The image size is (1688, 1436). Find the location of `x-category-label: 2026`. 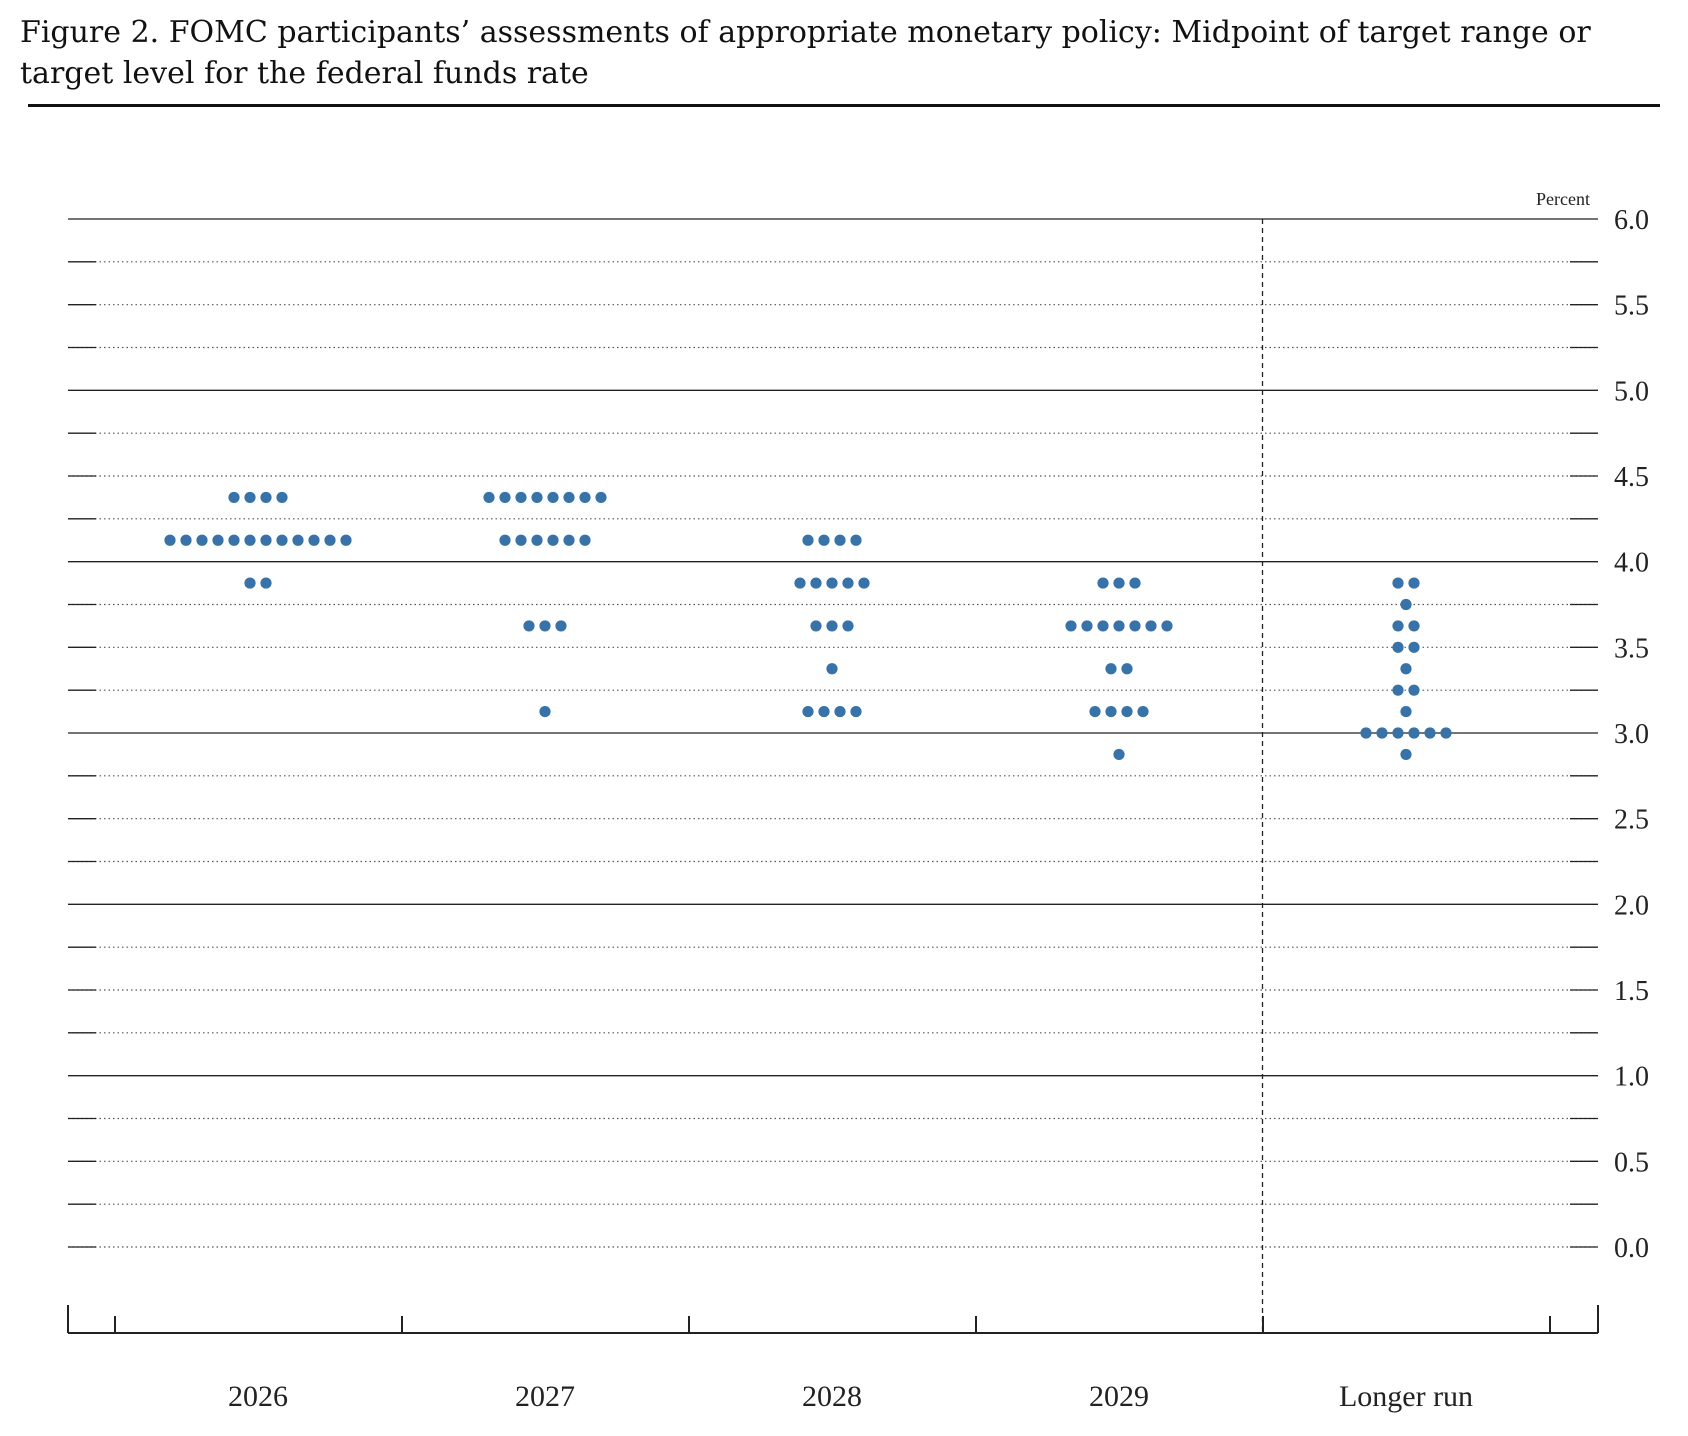

x-category-label: 2026 is located at coordinates (258, 1396).